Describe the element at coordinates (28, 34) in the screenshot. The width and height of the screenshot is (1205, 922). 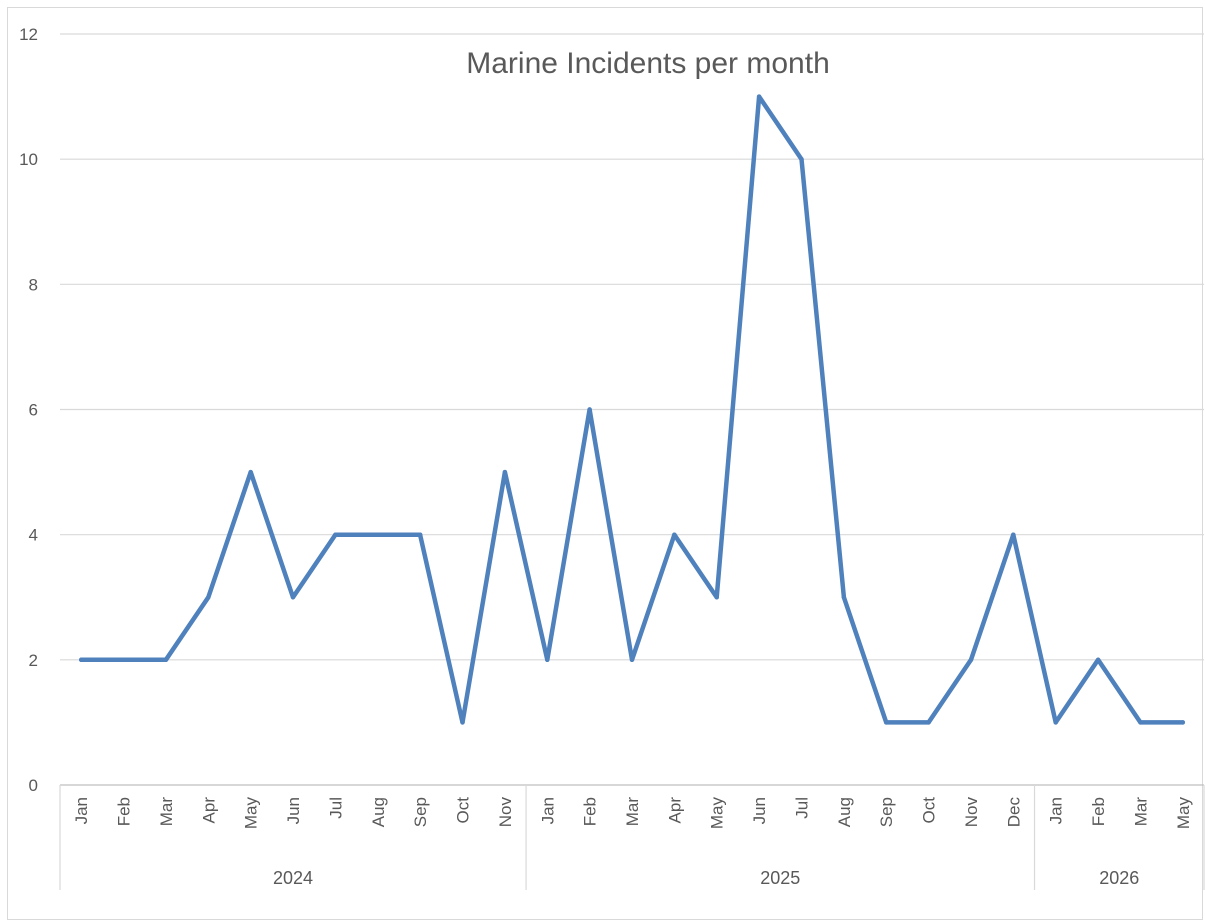
I see `y-tick-label: 12` at that location.